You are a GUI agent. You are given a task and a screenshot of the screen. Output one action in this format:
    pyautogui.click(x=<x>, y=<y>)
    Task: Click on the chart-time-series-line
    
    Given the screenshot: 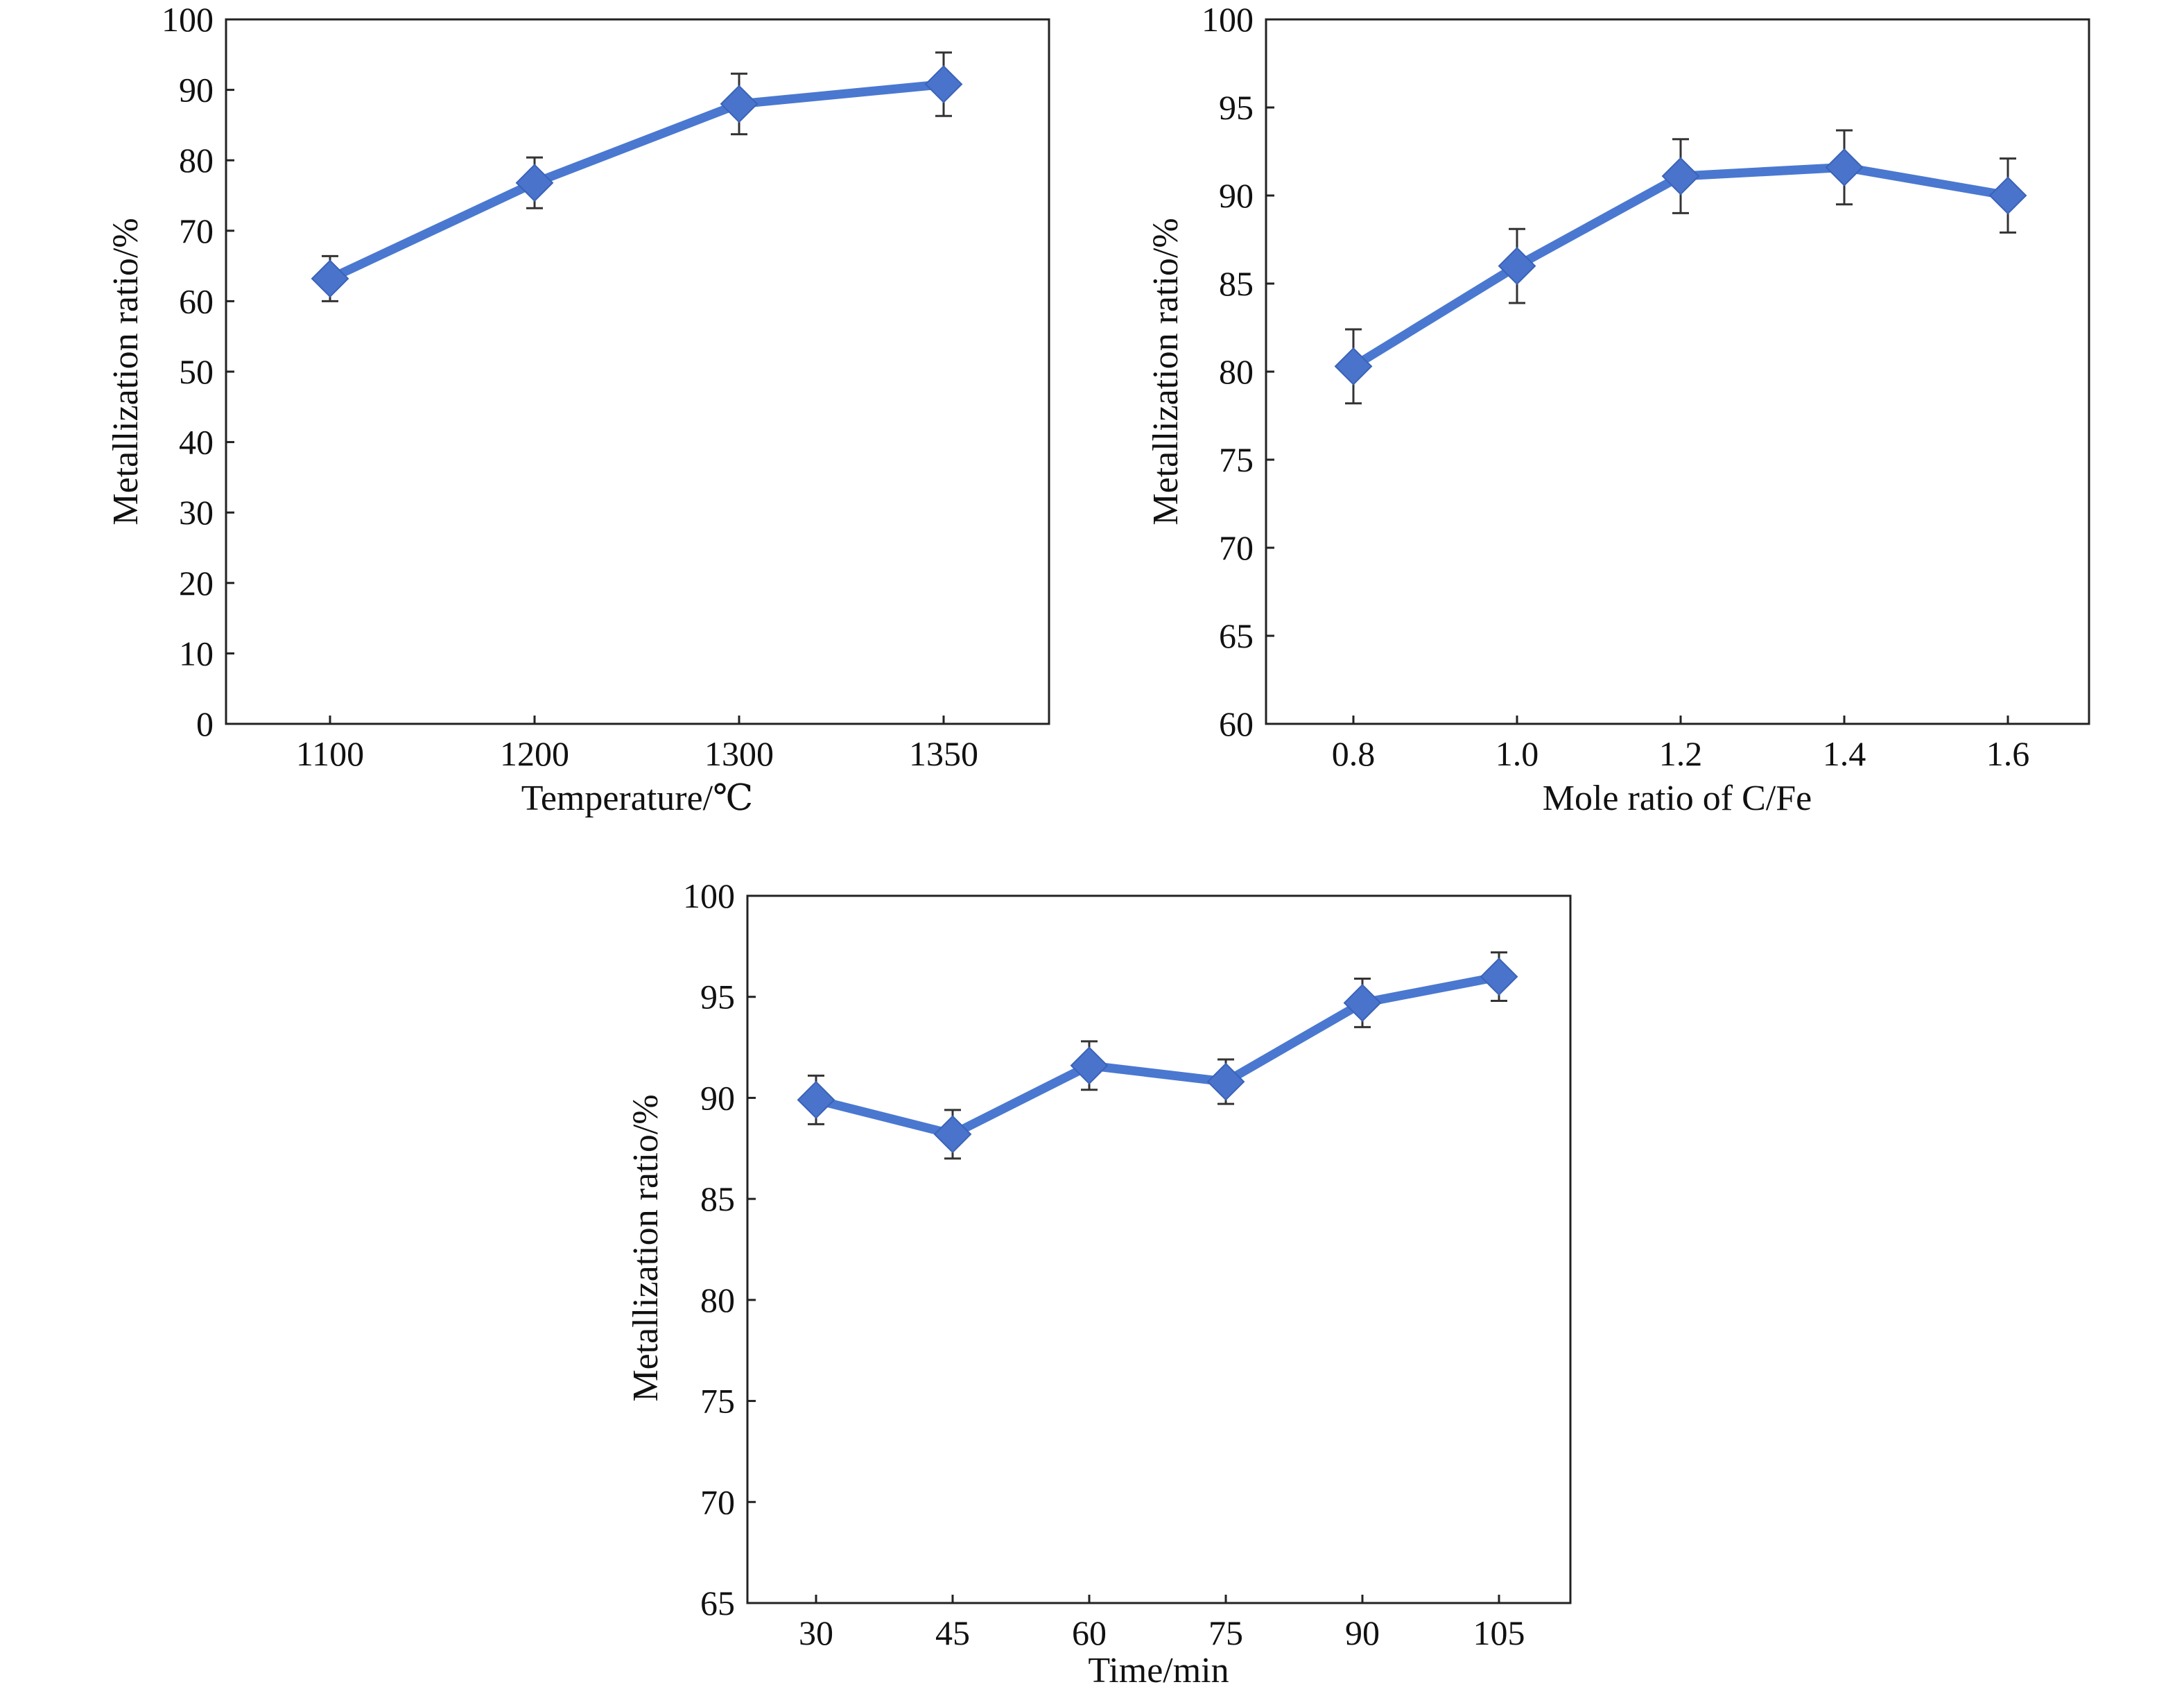 What is the action you would take?
    pyautogui.click(x=1157, y=1055)
    